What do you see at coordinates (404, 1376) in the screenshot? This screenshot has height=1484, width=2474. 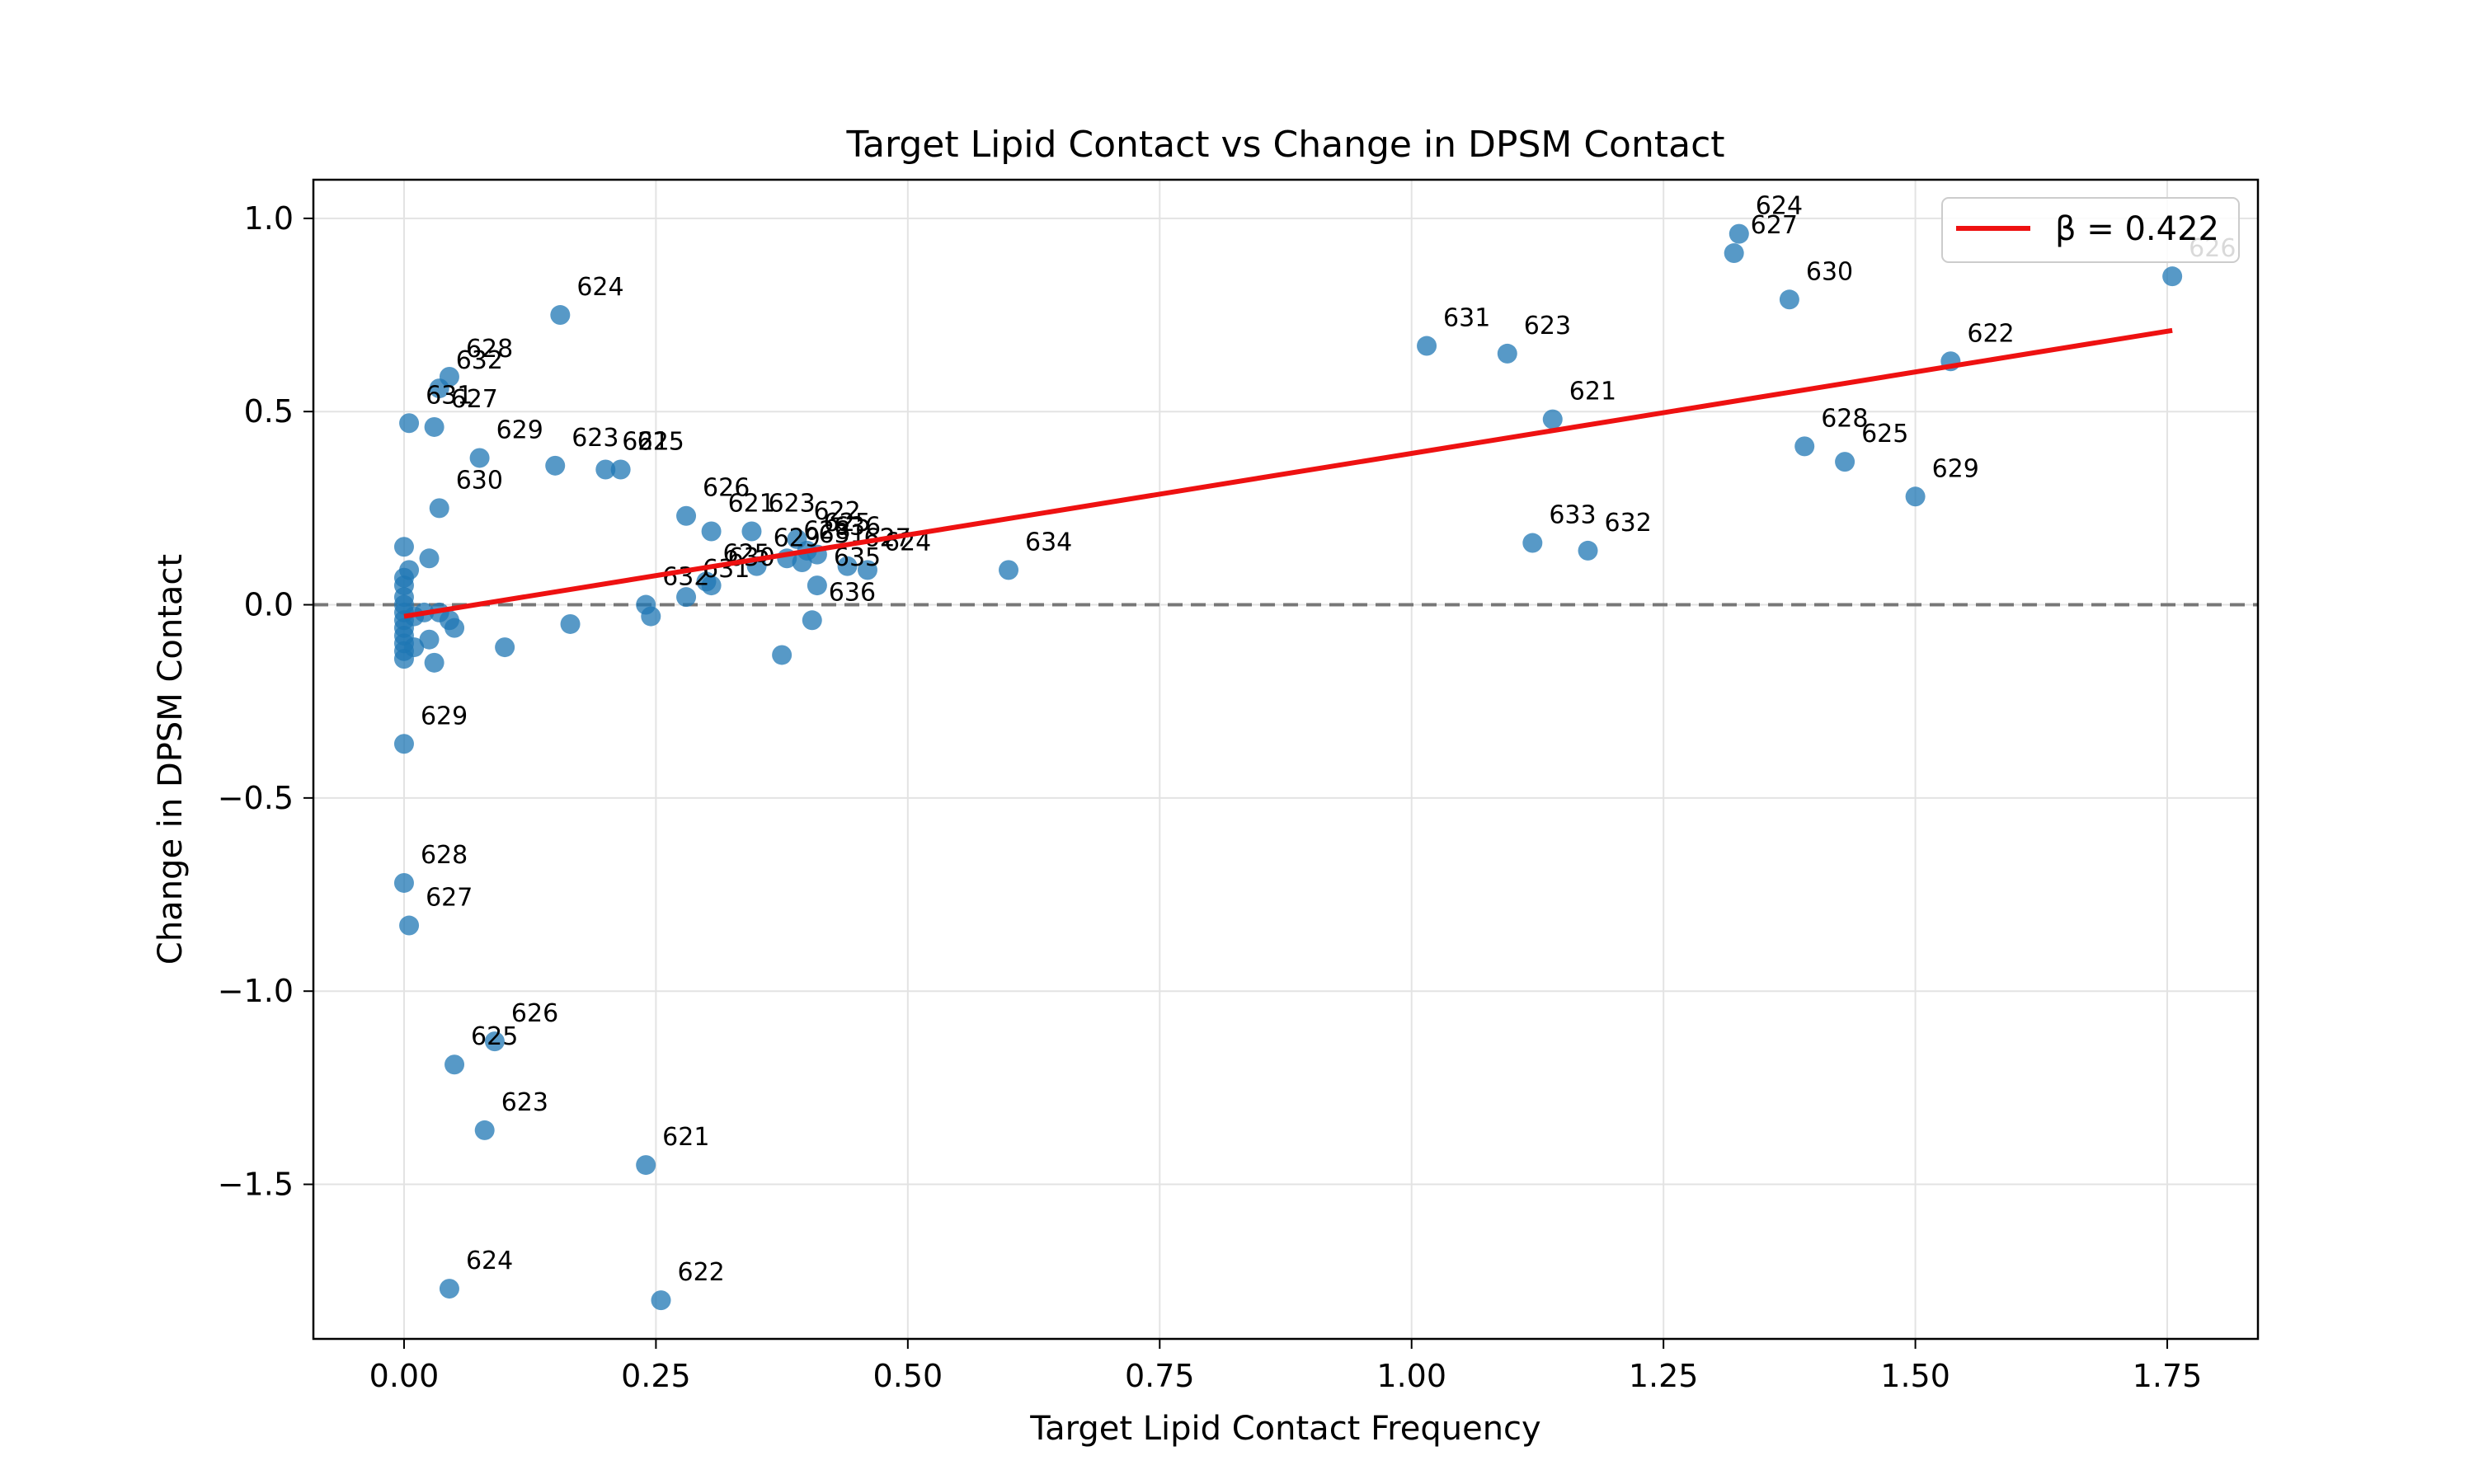 I see `x-tick-label: 0.00` at bounding box center [404, 1376].